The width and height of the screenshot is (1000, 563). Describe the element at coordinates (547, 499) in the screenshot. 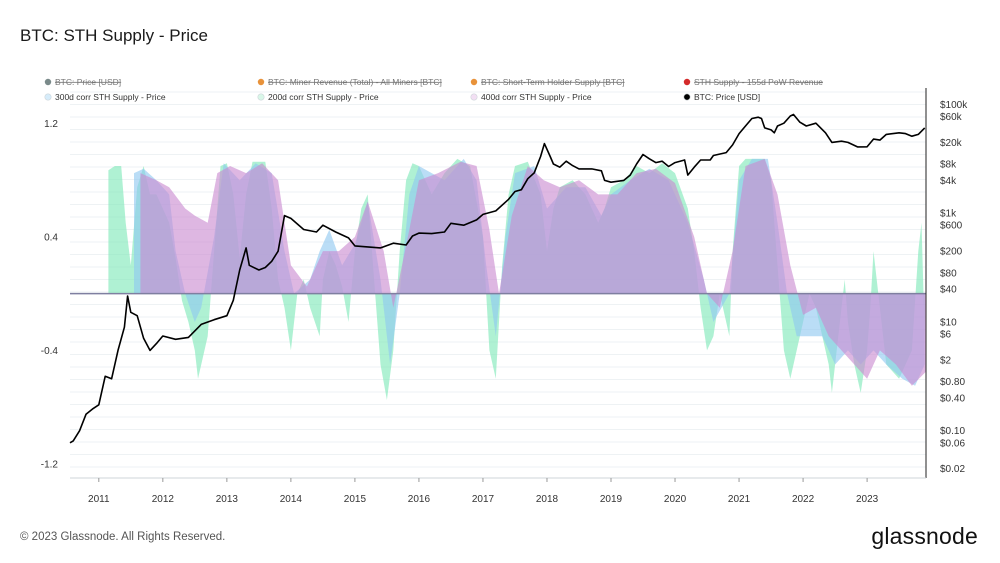

I see `x-tick-label: 2018` at that location.